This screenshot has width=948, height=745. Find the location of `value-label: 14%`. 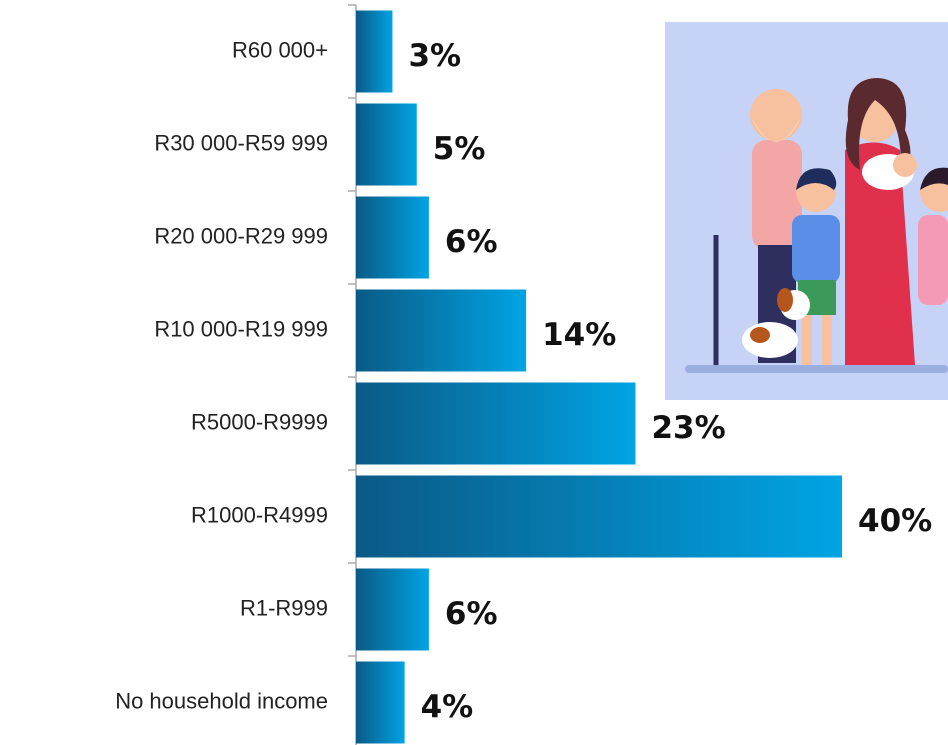

value-label: 14% is located at coordinates (579, 335).